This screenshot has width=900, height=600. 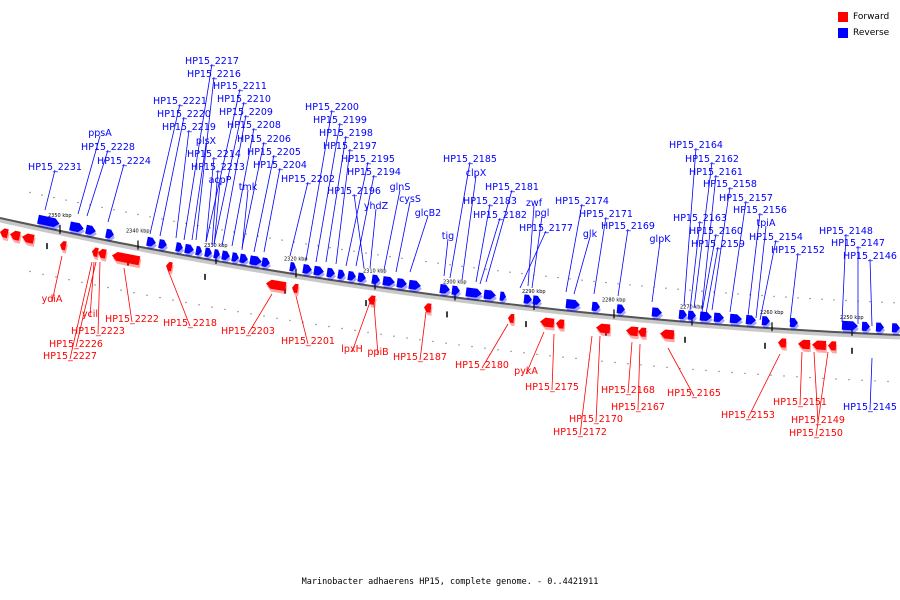 I want to click on gene-label: HP15_2182, so click(x=500, y=215).